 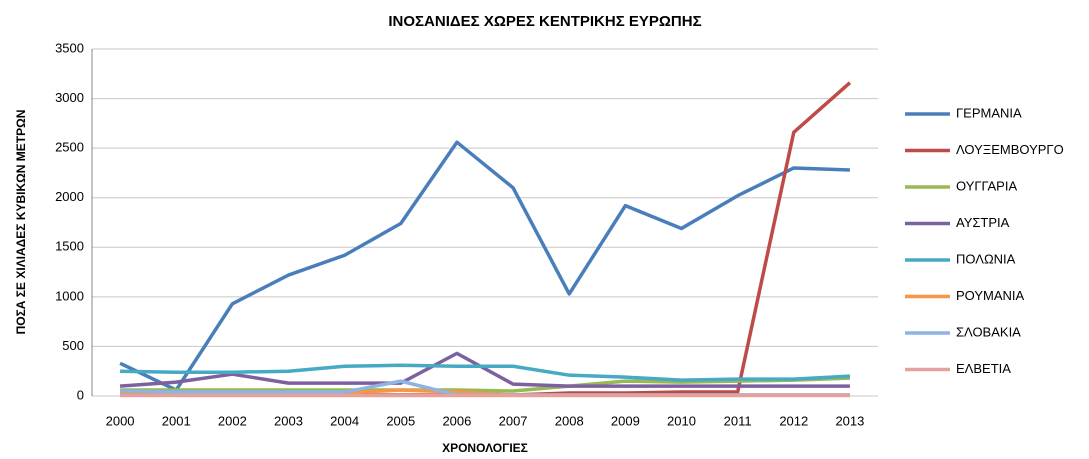 What do you see at coordinates (120, 420) in the screenshot?
I see `x-tick-label: 2000` at bounding box center [120, 420].